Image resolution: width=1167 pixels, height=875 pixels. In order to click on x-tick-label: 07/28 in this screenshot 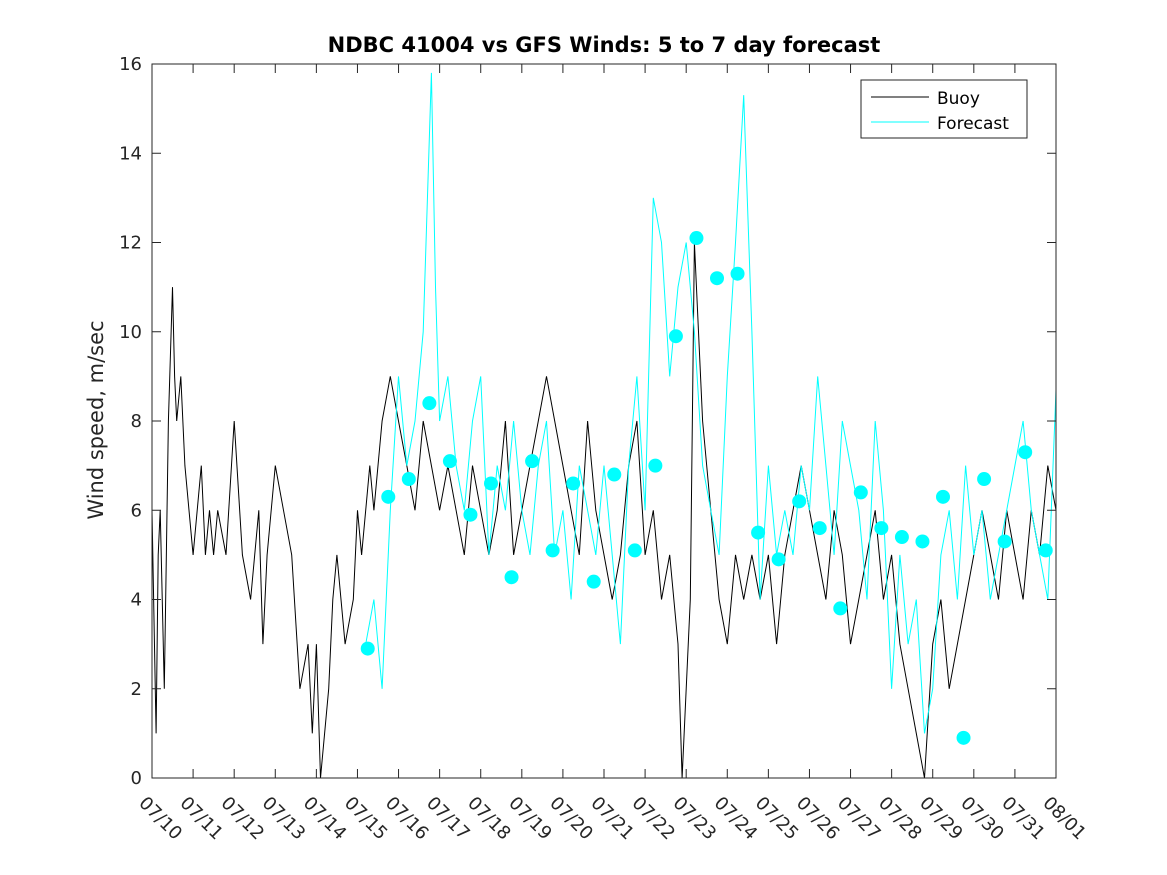, I will do `click(900, 819)`.